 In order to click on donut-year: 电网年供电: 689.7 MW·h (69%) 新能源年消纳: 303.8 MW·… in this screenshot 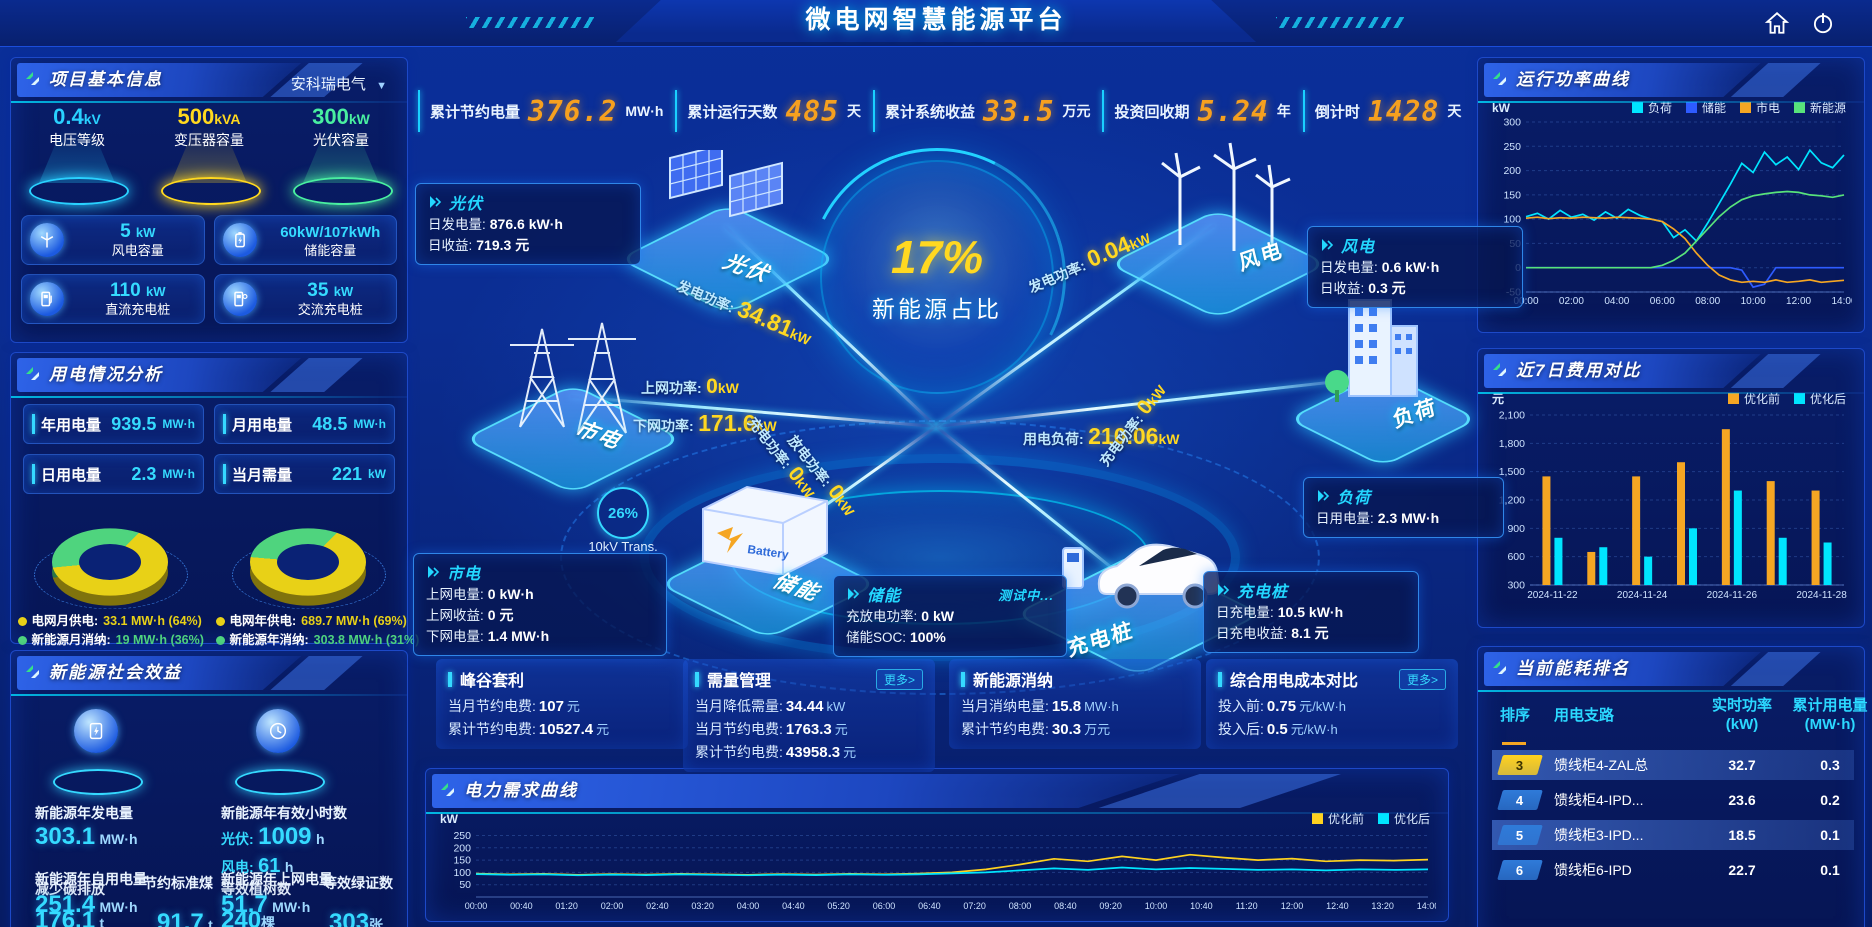, I will do `click(317, 579)`.